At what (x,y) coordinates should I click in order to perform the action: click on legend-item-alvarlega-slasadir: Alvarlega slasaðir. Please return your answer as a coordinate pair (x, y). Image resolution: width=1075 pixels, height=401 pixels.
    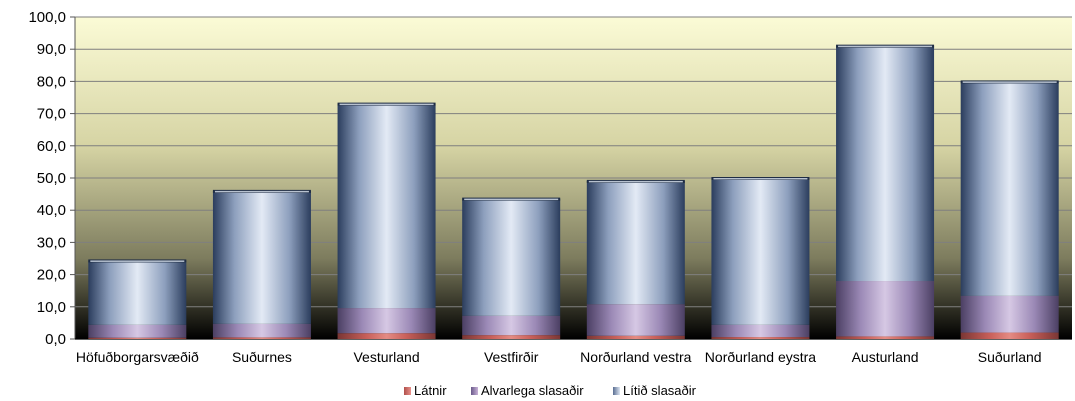
    Looking at the image, I should click on (527, 390).